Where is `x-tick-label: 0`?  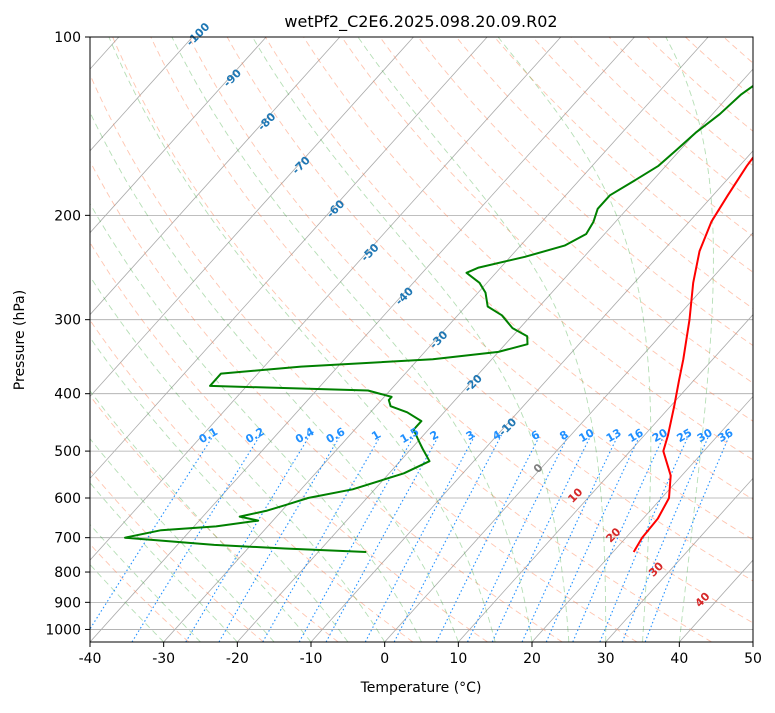 x-tick-label: 0 is located at coordinates (384, 659).